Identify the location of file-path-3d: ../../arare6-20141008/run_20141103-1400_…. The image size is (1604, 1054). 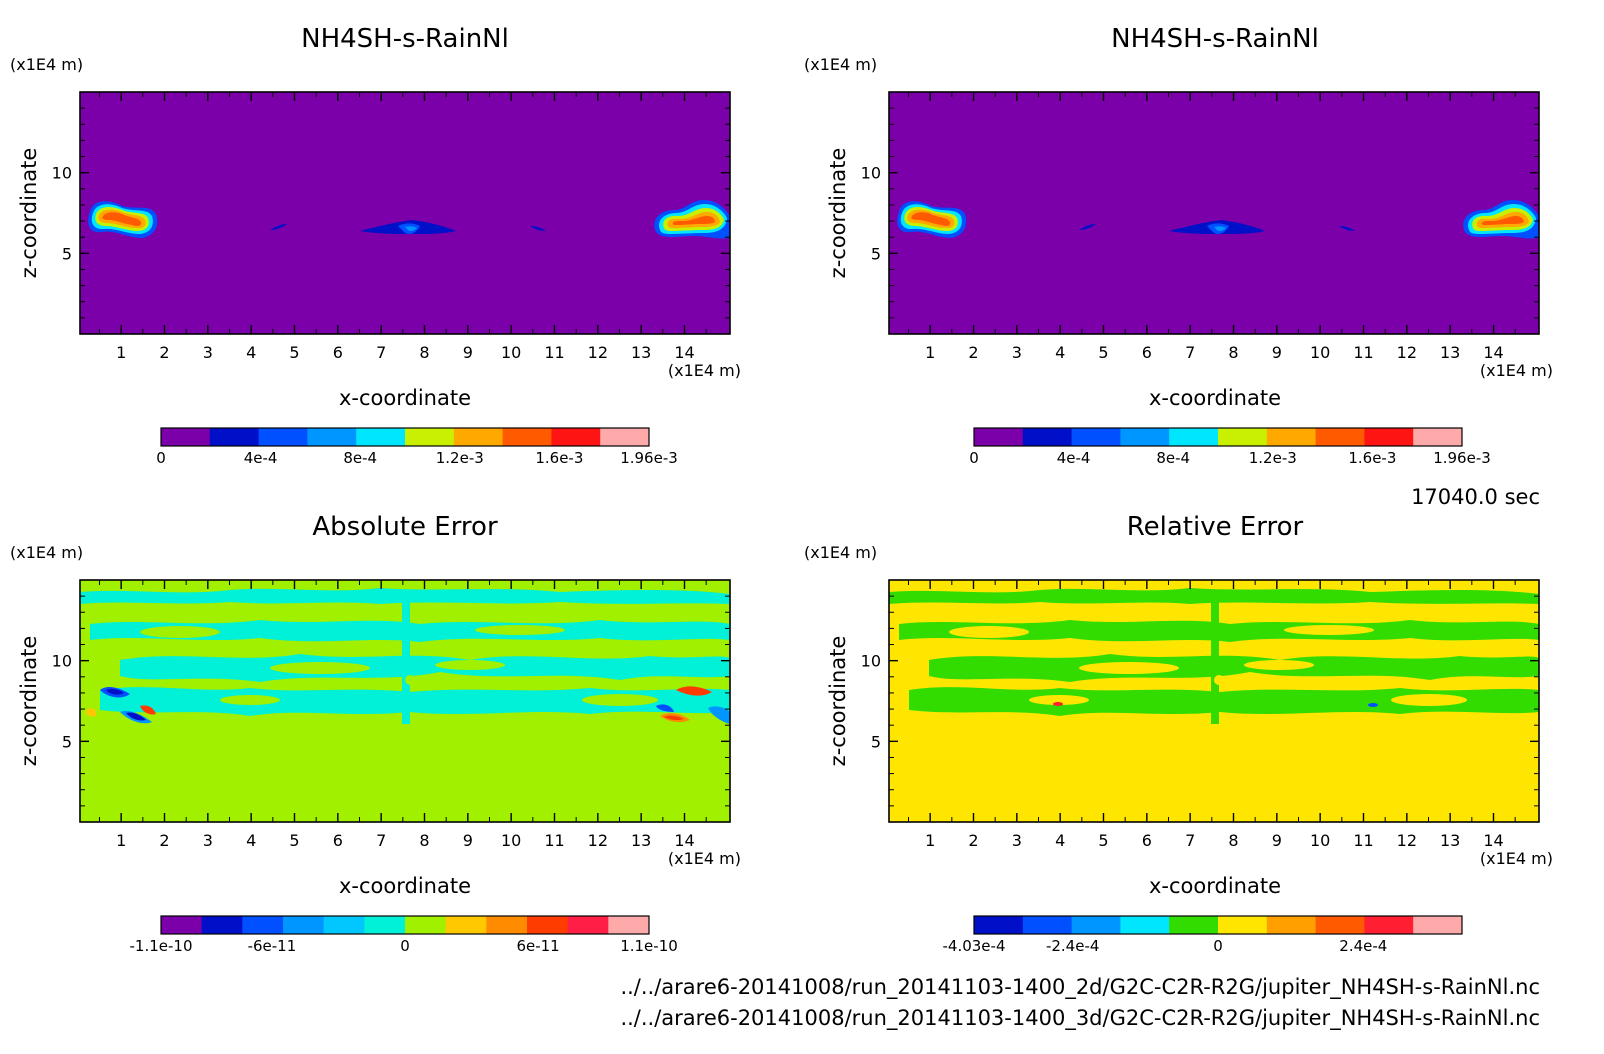
(1080, 1018).